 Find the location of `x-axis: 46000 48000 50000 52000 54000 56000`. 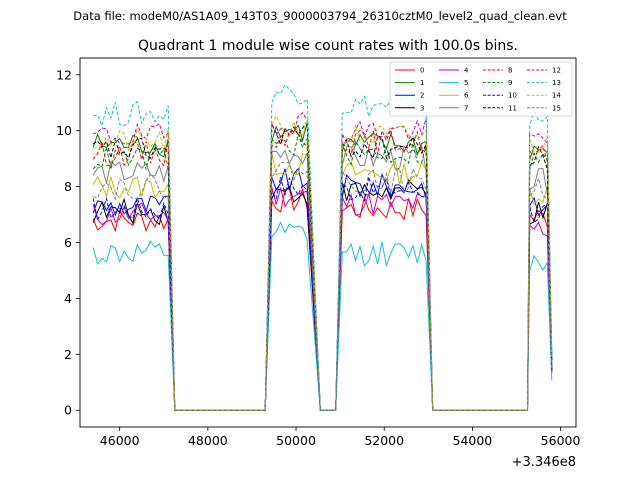

x-axis: 46000 48000 50000 52000 54000 56000 is located at coordinates (340, 437).